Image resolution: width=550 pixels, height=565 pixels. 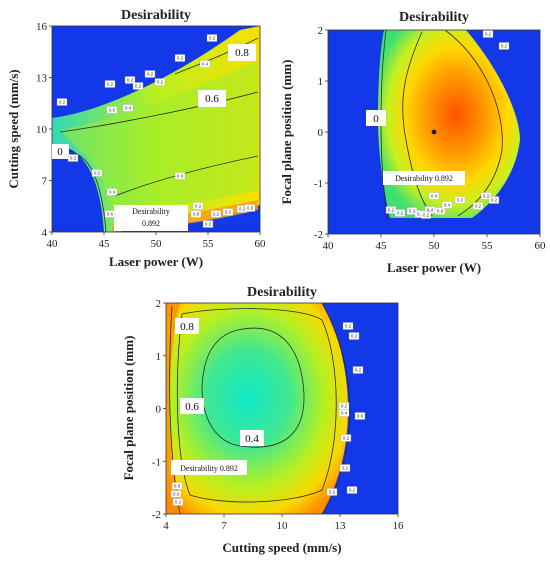 What do you see at coordinates (399, 526) in the screenshot?
I see `x-tick-label: 16` at bounding box center [399, 526].